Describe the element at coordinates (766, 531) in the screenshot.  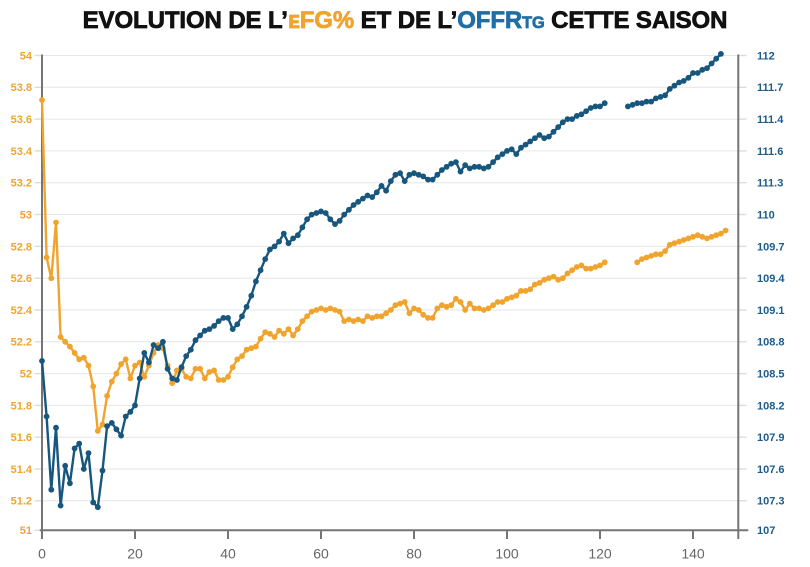
I see `svg-text: 107` at that location.